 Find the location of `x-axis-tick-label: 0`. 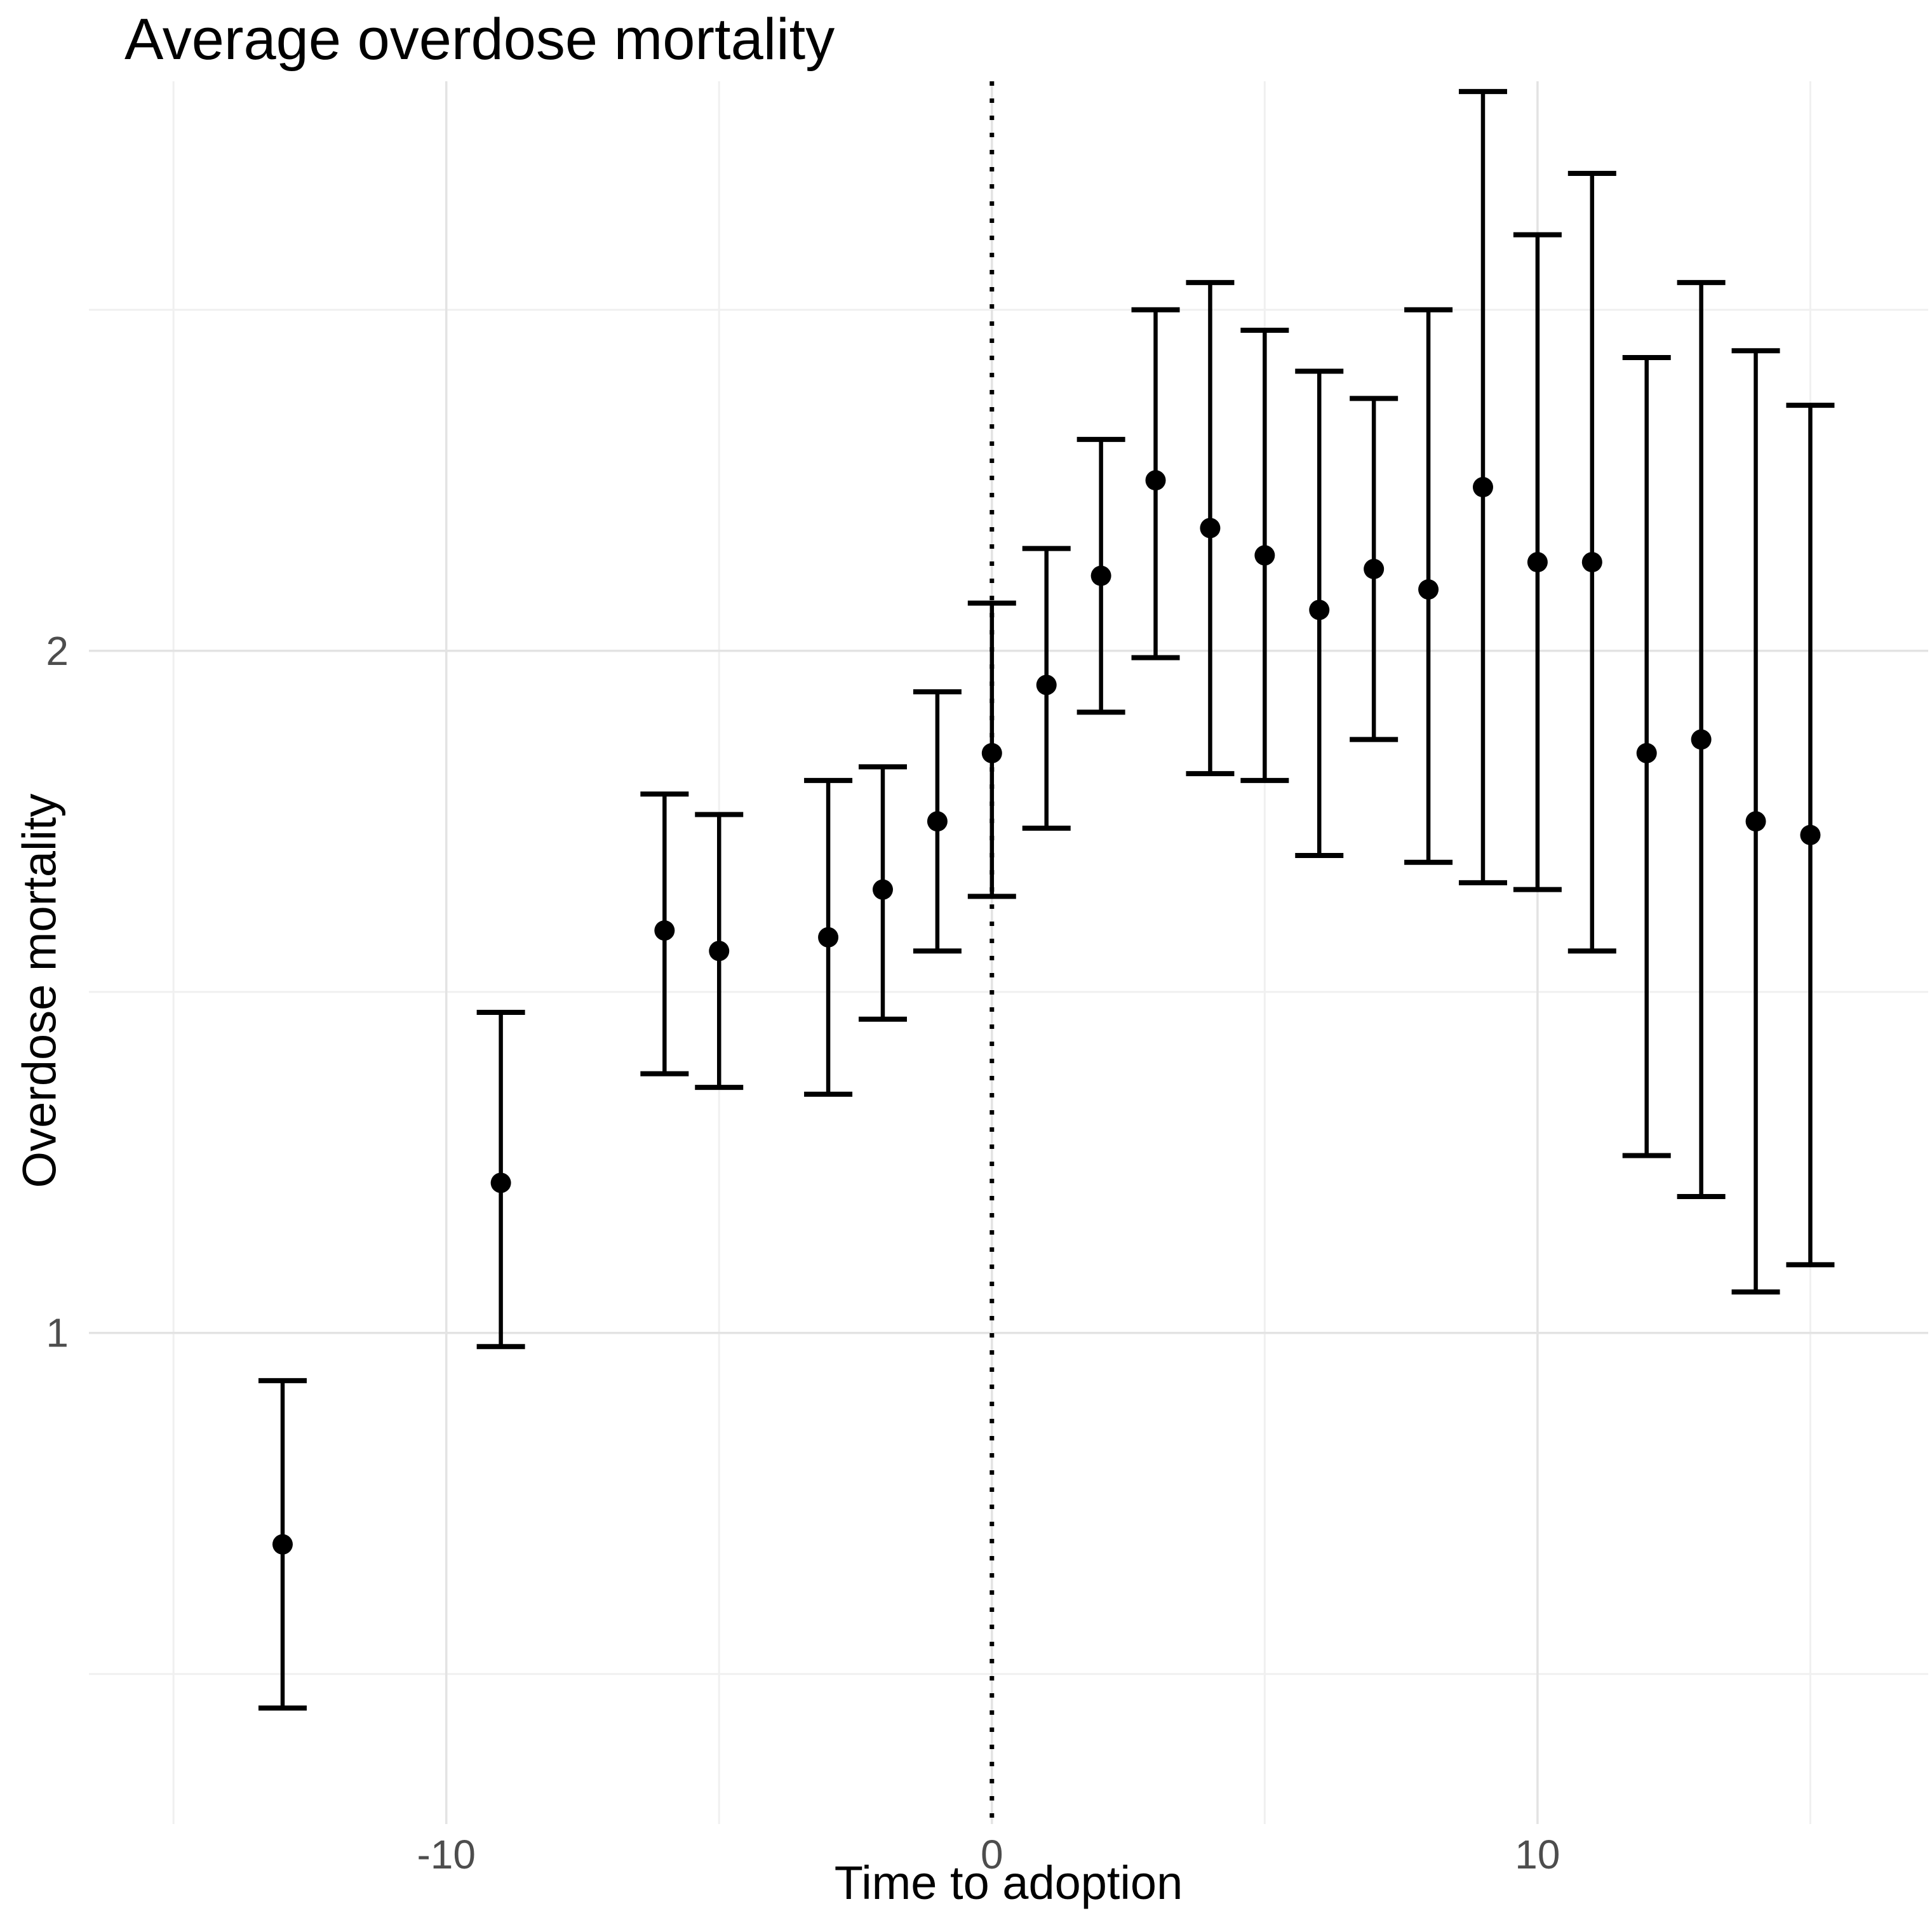

x-axis-tick-label: 0 is located at coordinates (992, 1854).